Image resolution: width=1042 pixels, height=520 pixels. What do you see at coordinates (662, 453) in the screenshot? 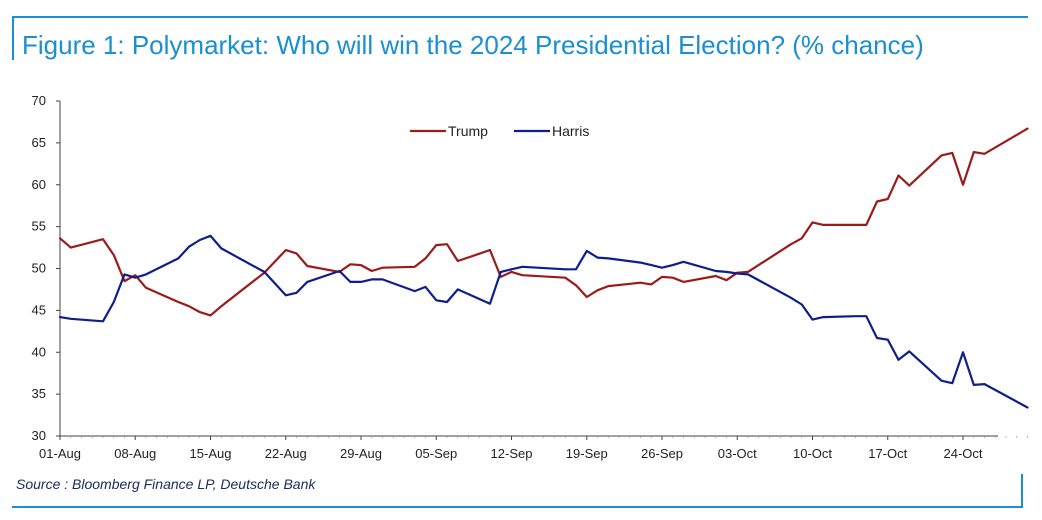
I see `x-tick-label: 26-Sep` at bounding box center [662, 453].